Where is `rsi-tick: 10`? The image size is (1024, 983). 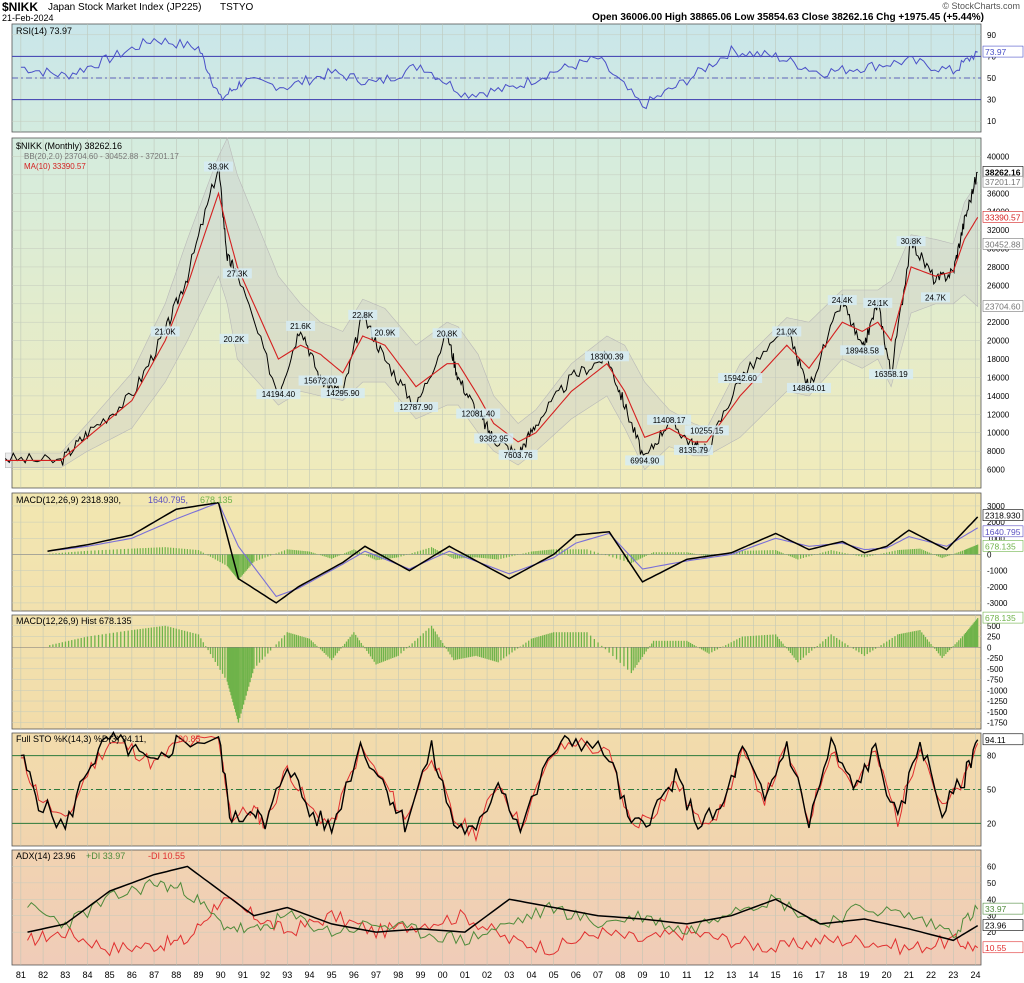 rsi-tick: 10 is located at coordinates (991, 121).